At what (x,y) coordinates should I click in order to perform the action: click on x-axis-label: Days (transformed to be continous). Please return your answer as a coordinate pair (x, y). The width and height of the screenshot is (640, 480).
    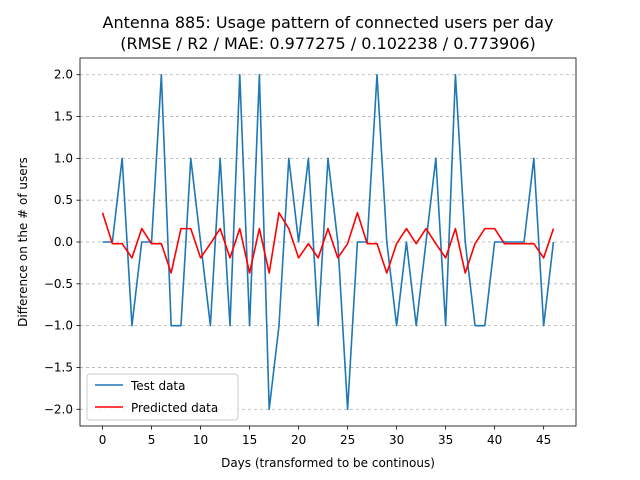
    Looking at the image, I should click on (328, 463).